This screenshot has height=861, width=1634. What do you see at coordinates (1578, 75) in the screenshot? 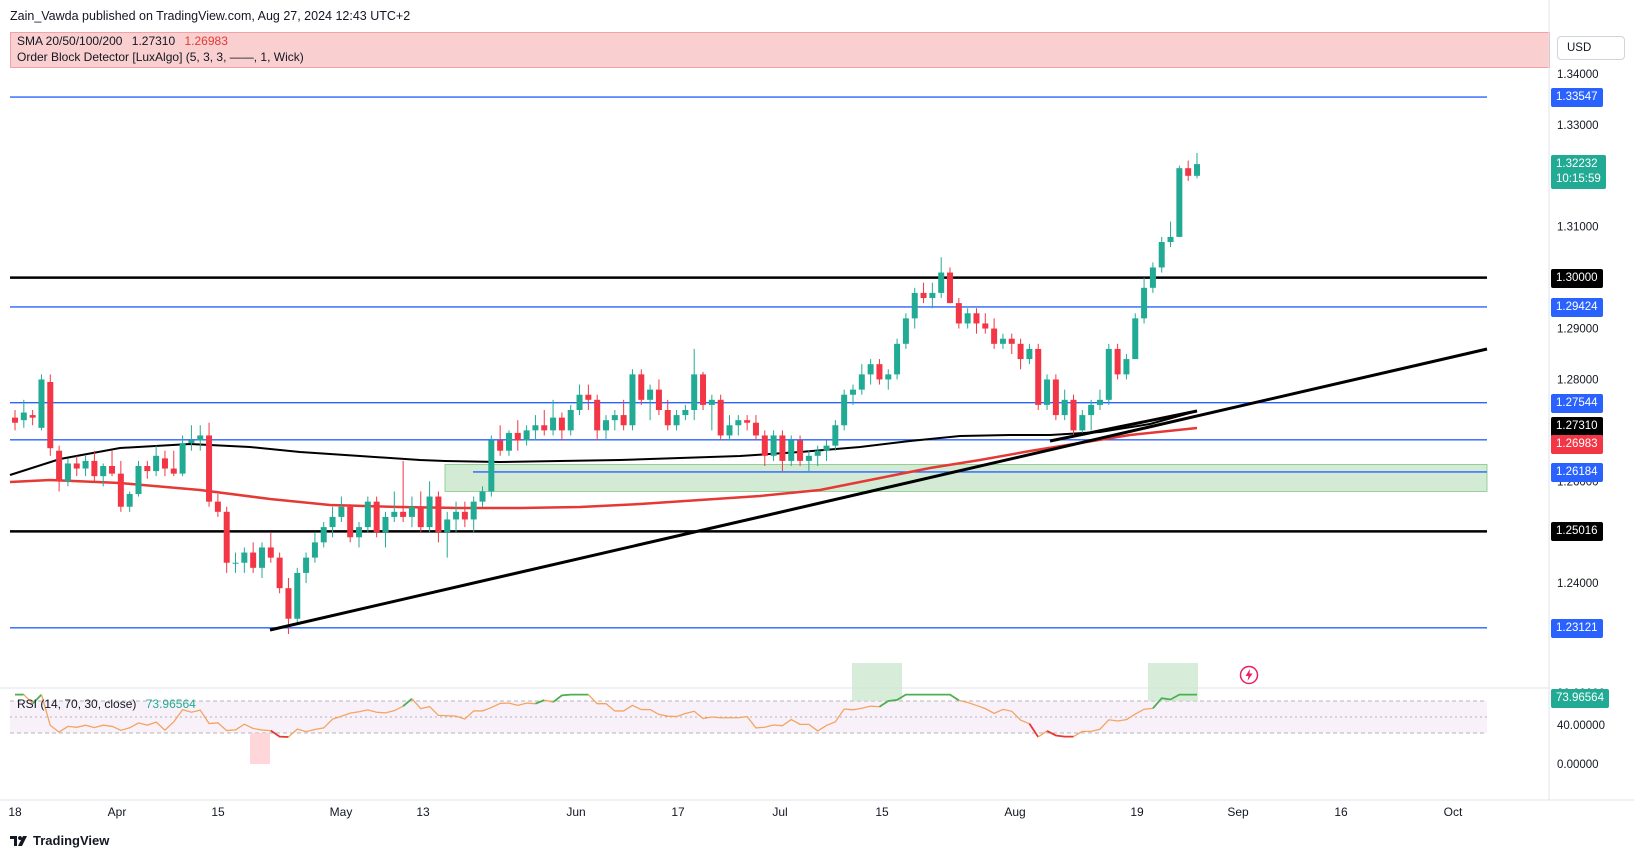
I see `price-axis-label: 1.34000` at bounding box center [1578, 75].